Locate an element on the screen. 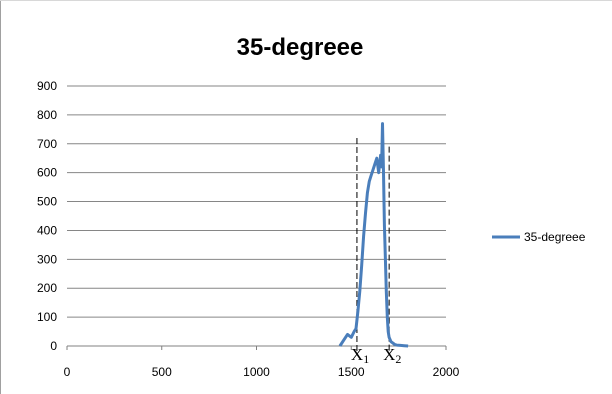 This screenshot has width=612, height=394. series-group is located at coordinates (373, 235).